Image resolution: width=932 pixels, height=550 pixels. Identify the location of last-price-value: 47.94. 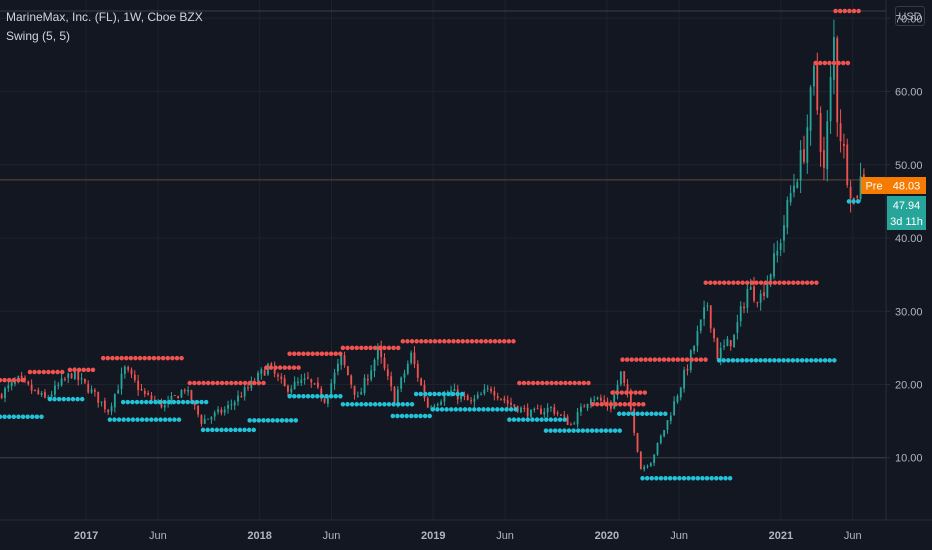
(907, 206).